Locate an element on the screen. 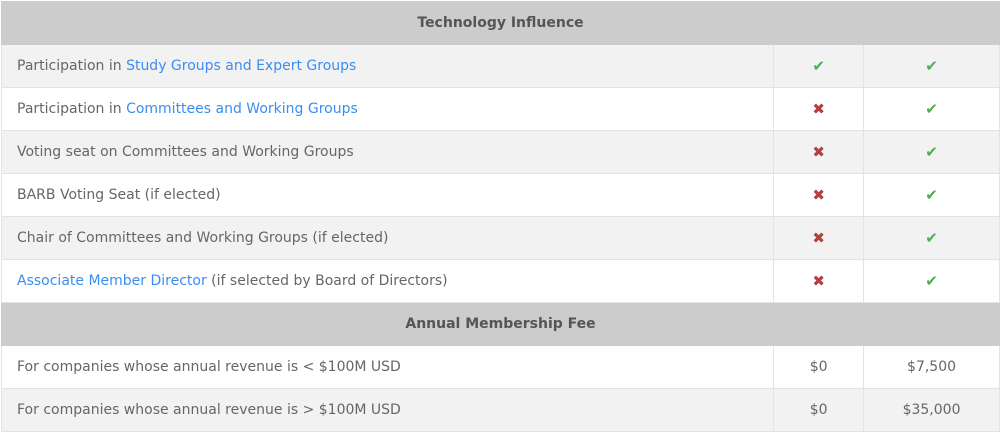 The width and height of the screenshot is (1002, 446). table-row: BARB Voting Seat (if elected) ✖ ✔ is located at coordinates (500, 195).